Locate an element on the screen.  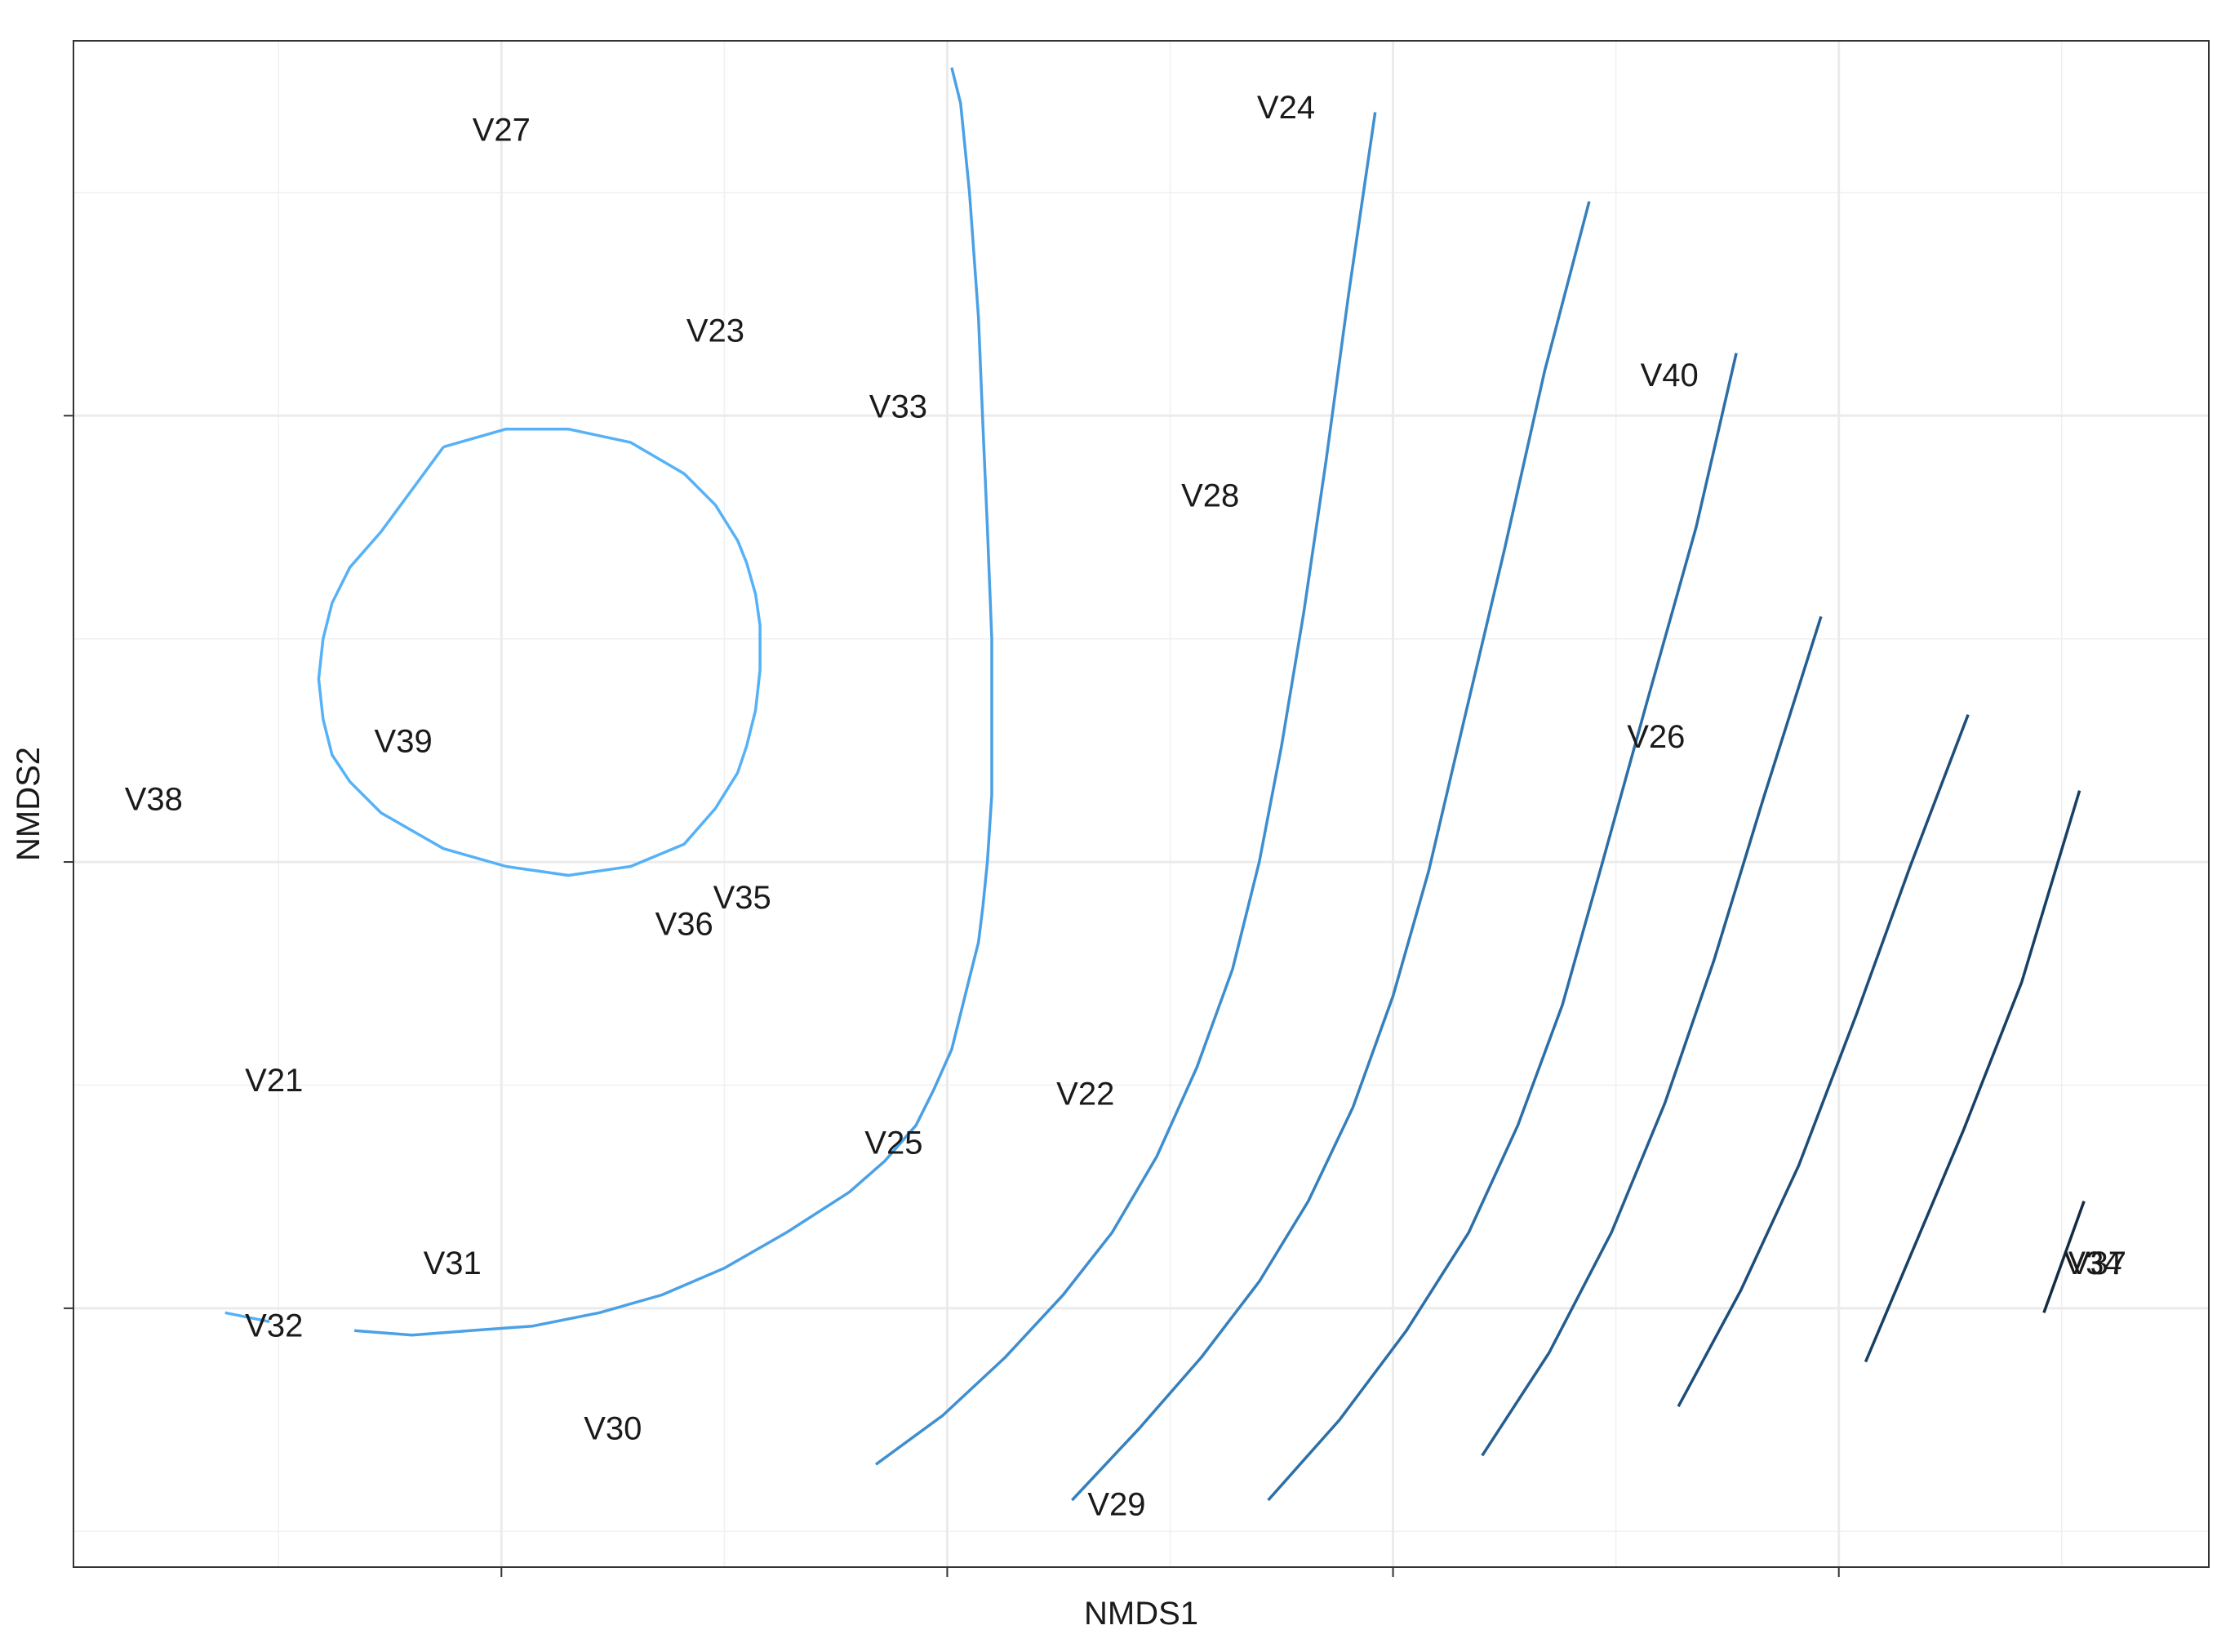
site-label-v27: V27 is located at coordinates (502, 130).